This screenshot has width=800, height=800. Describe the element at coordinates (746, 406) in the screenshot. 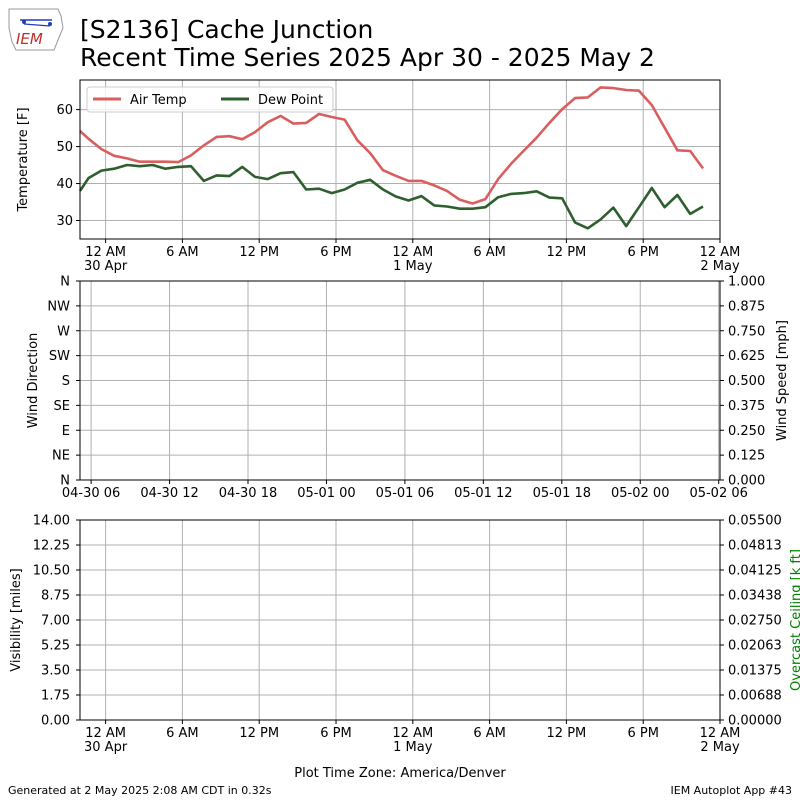

I see `wind-speed-tick: 0.375` at that location.